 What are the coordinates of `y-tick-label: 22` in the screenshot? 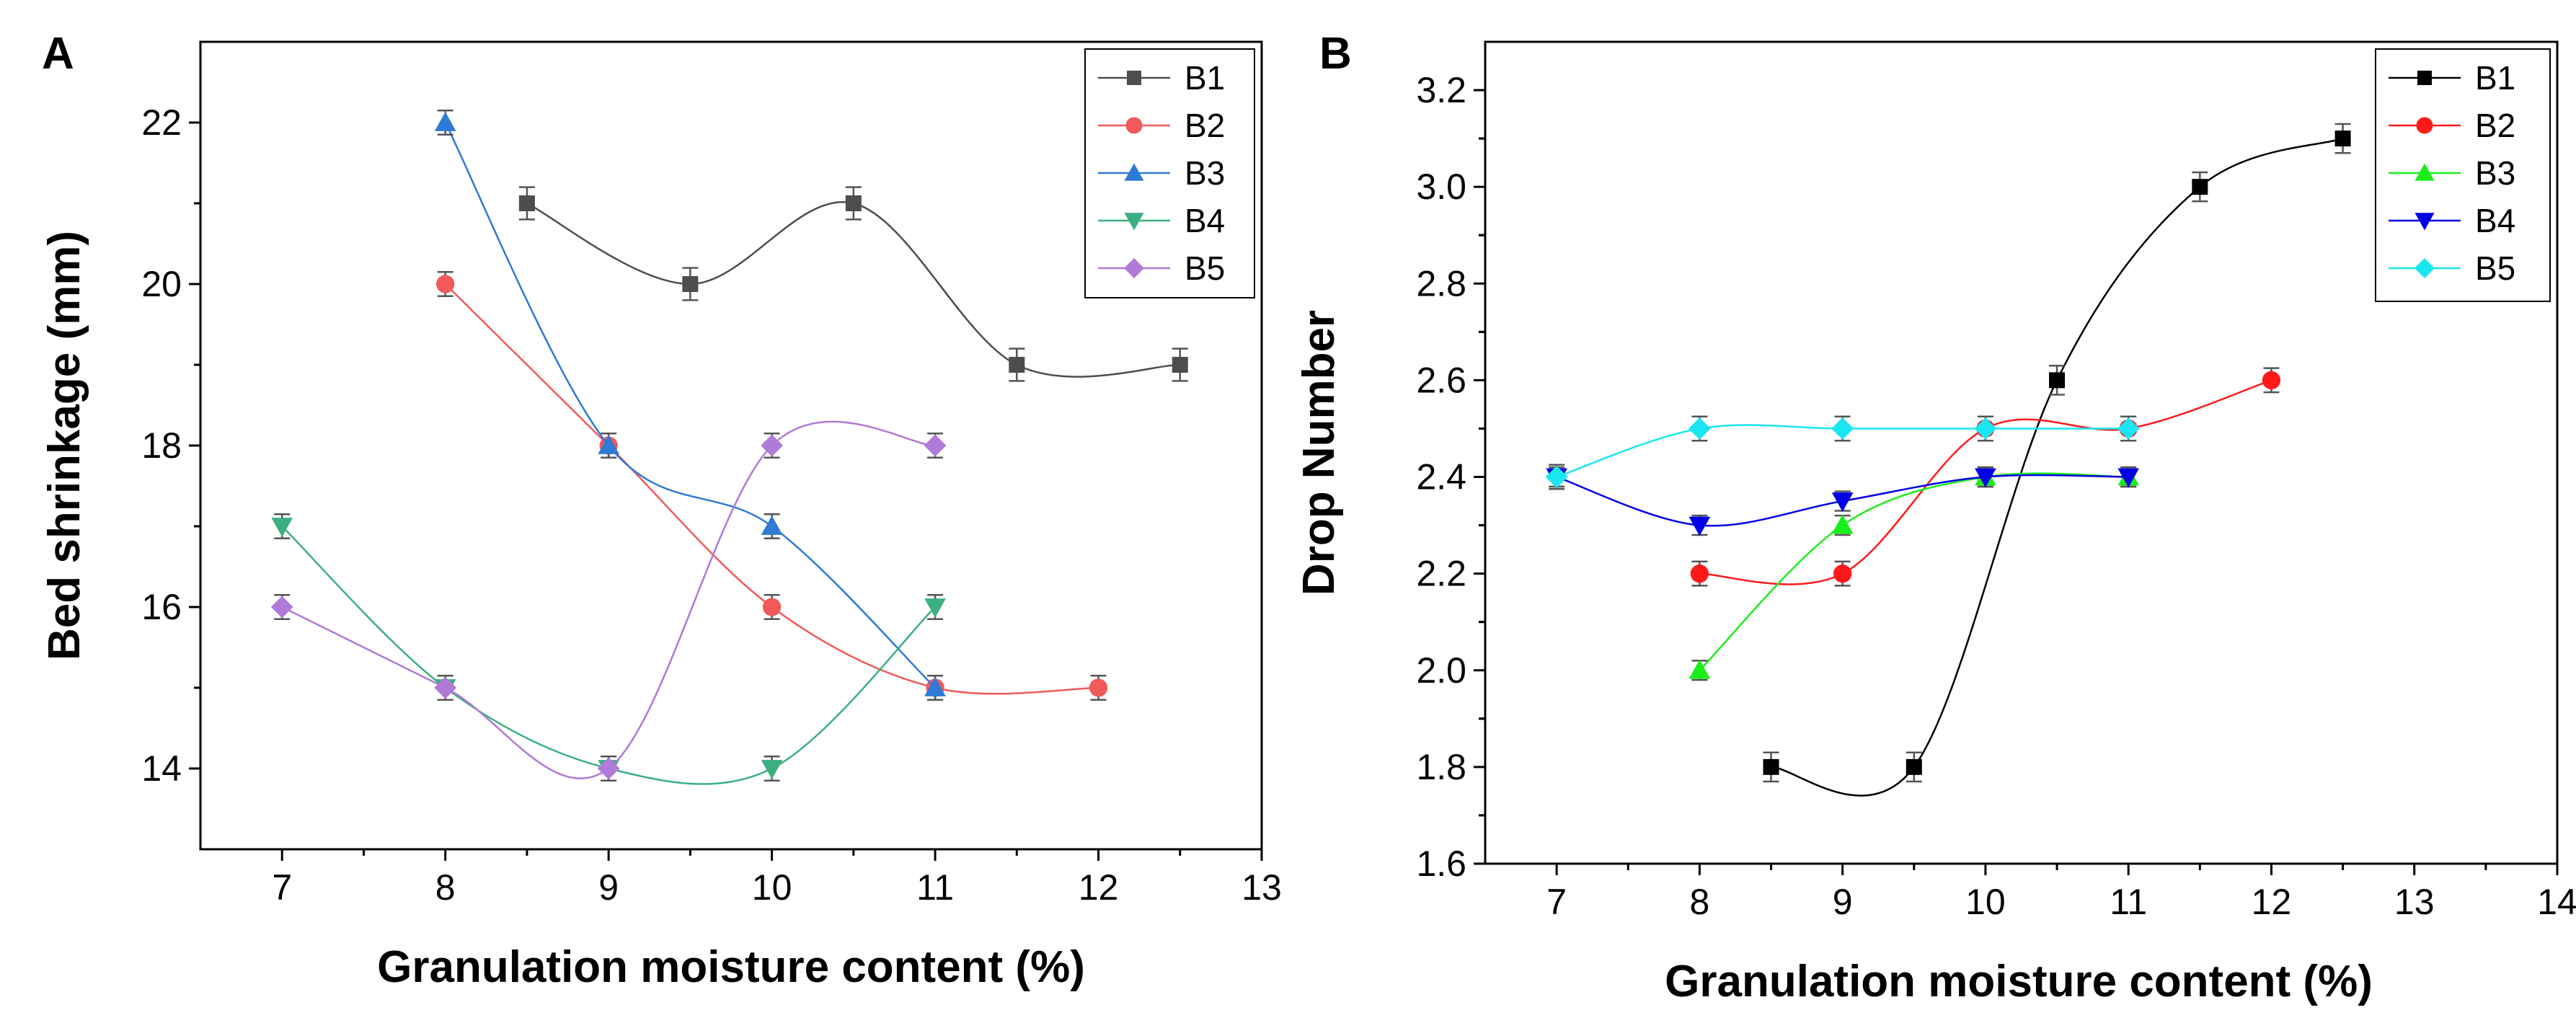 It's located at (161, 122).